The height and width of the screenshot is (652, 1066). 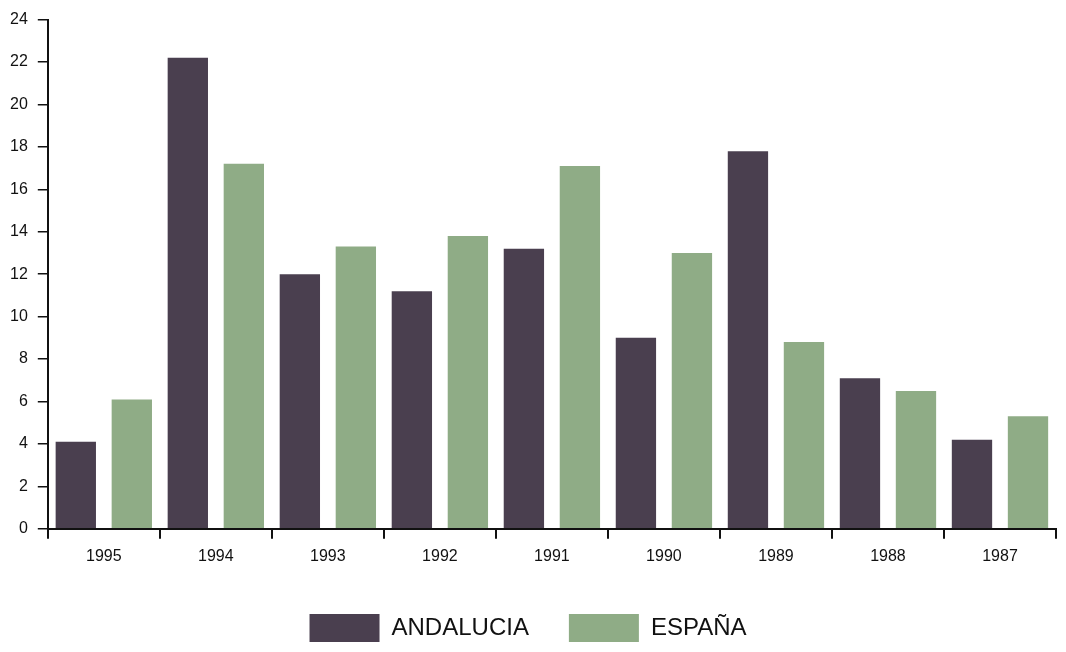 What do you see at coordinates (23, 485) in the screenshot?
I see `y-tick-label: 2` at bounding box center [23, 485].